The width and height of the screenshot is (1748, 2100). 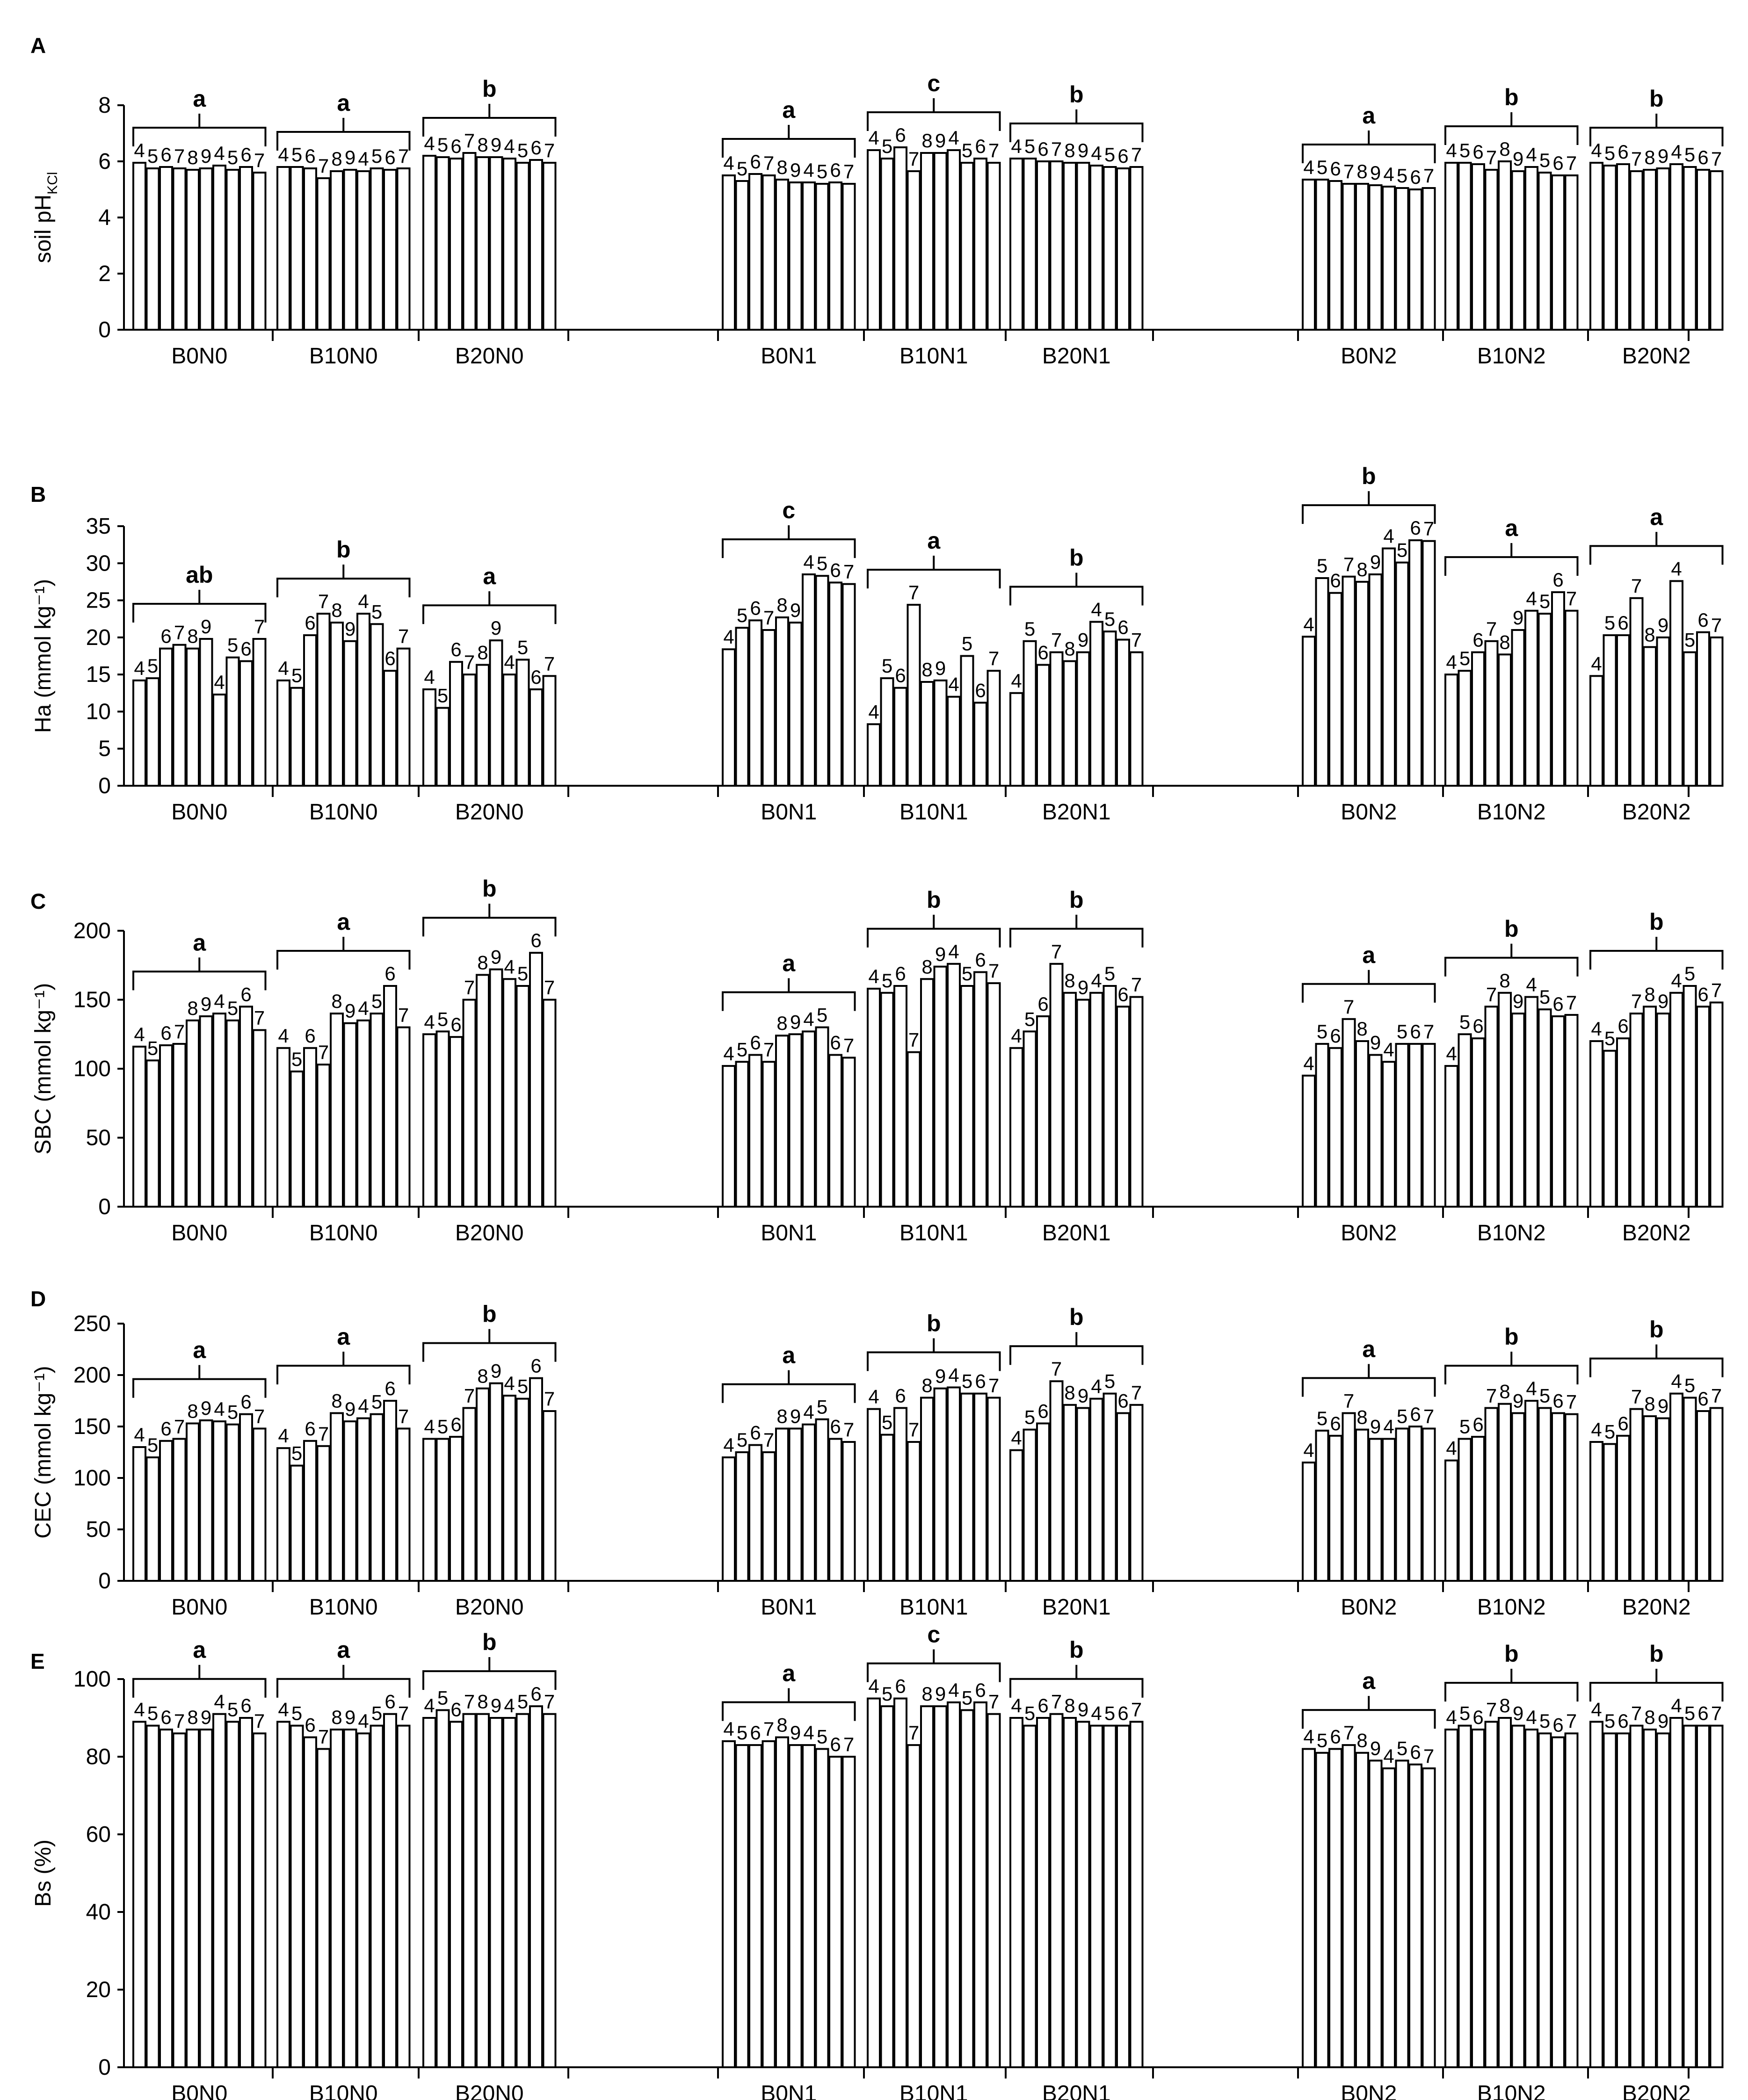 What do you see at coordinates (38, 1299) in the screenshot?
I see `panel-letter: D` at bounding box center [38, 1299].